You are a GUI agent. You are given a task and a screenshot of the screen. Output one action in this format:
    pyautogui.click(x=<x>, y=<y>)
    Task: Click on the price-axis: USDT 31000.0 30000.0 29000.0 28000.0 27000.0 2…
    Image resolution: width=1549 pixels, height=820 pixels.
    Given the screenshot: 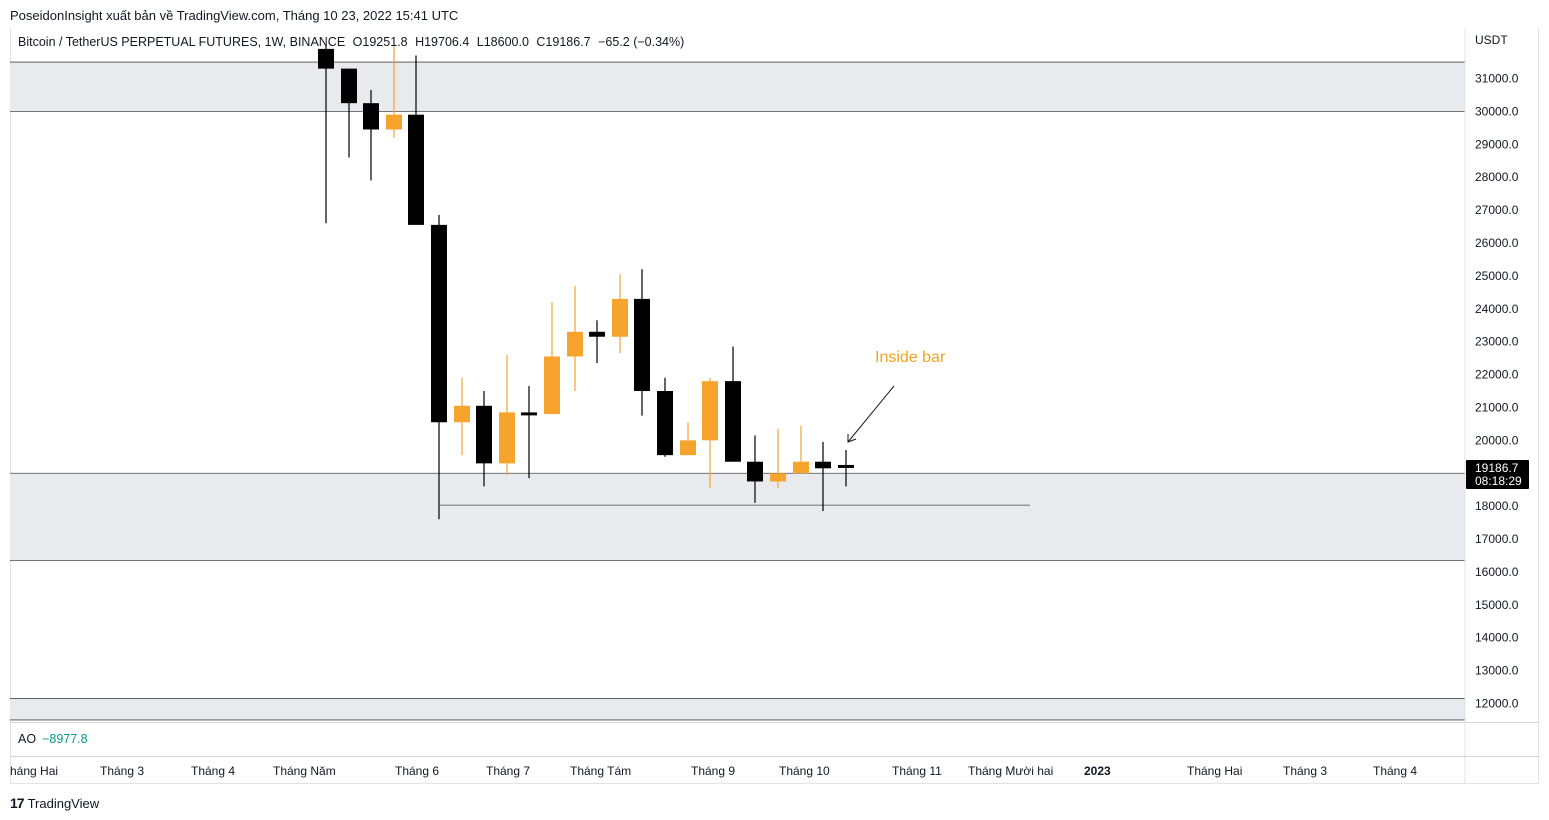 What is the action you would take?
    pyautogui.click(x=1497, y=372)
    